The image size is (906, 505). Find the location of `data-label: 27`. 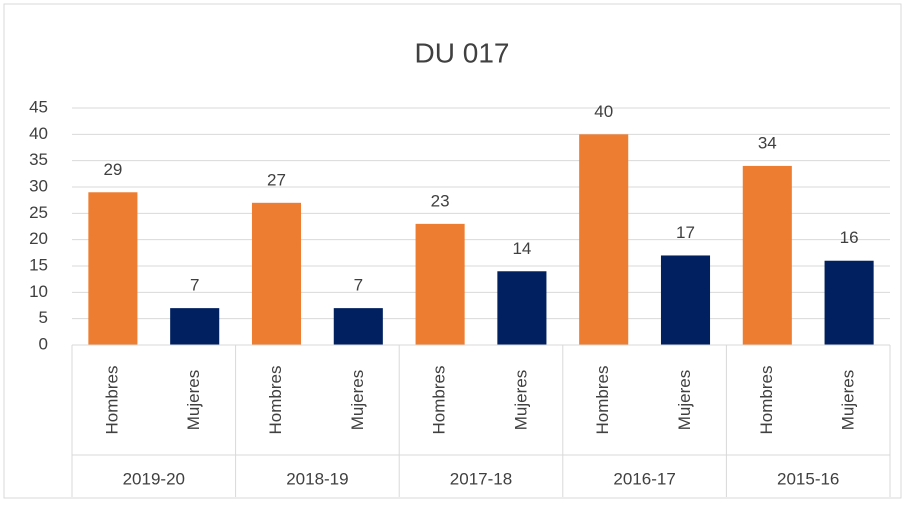

data-label: 27 is located at coordinates (276, 179).